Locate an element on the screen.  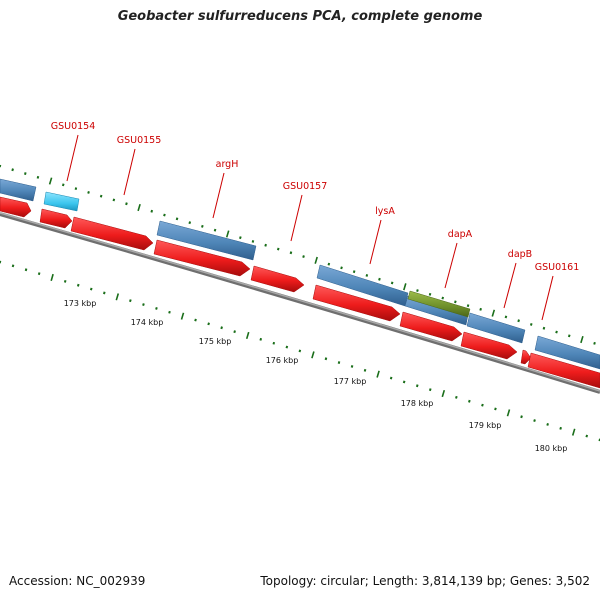
reverse-cds-gsu0157 is located at coordinates (277, 279).